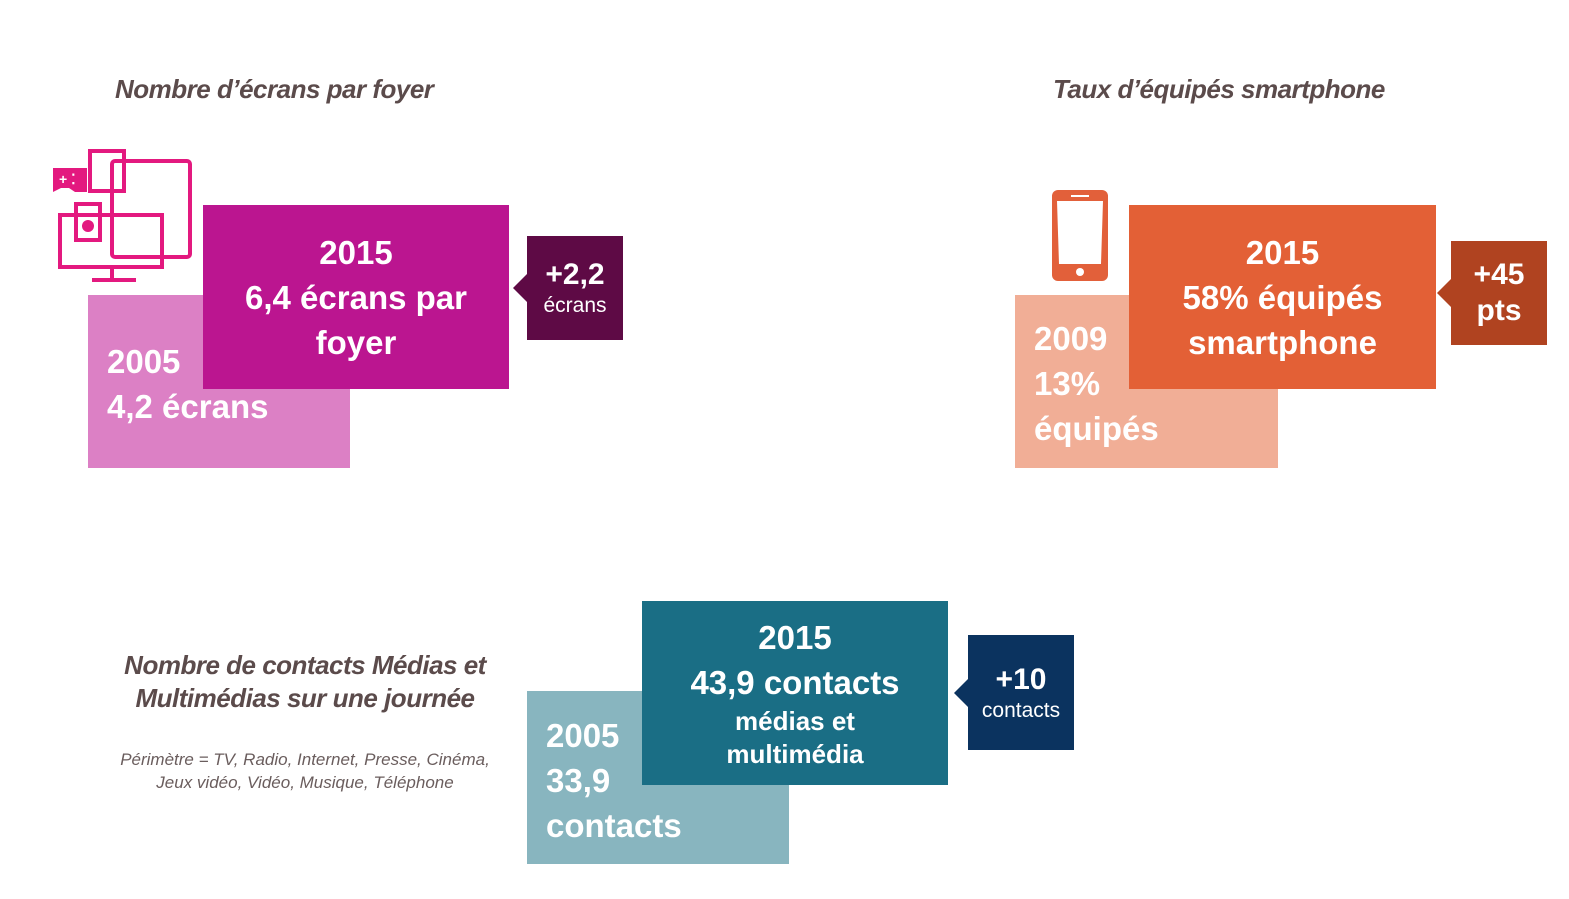 Image resolution: width=1569 pixels, height=899 pixels. Describe the element at coordinates (122, 215) in the screenshot. I see `multi-screen-icon: + ⁚` at that location.